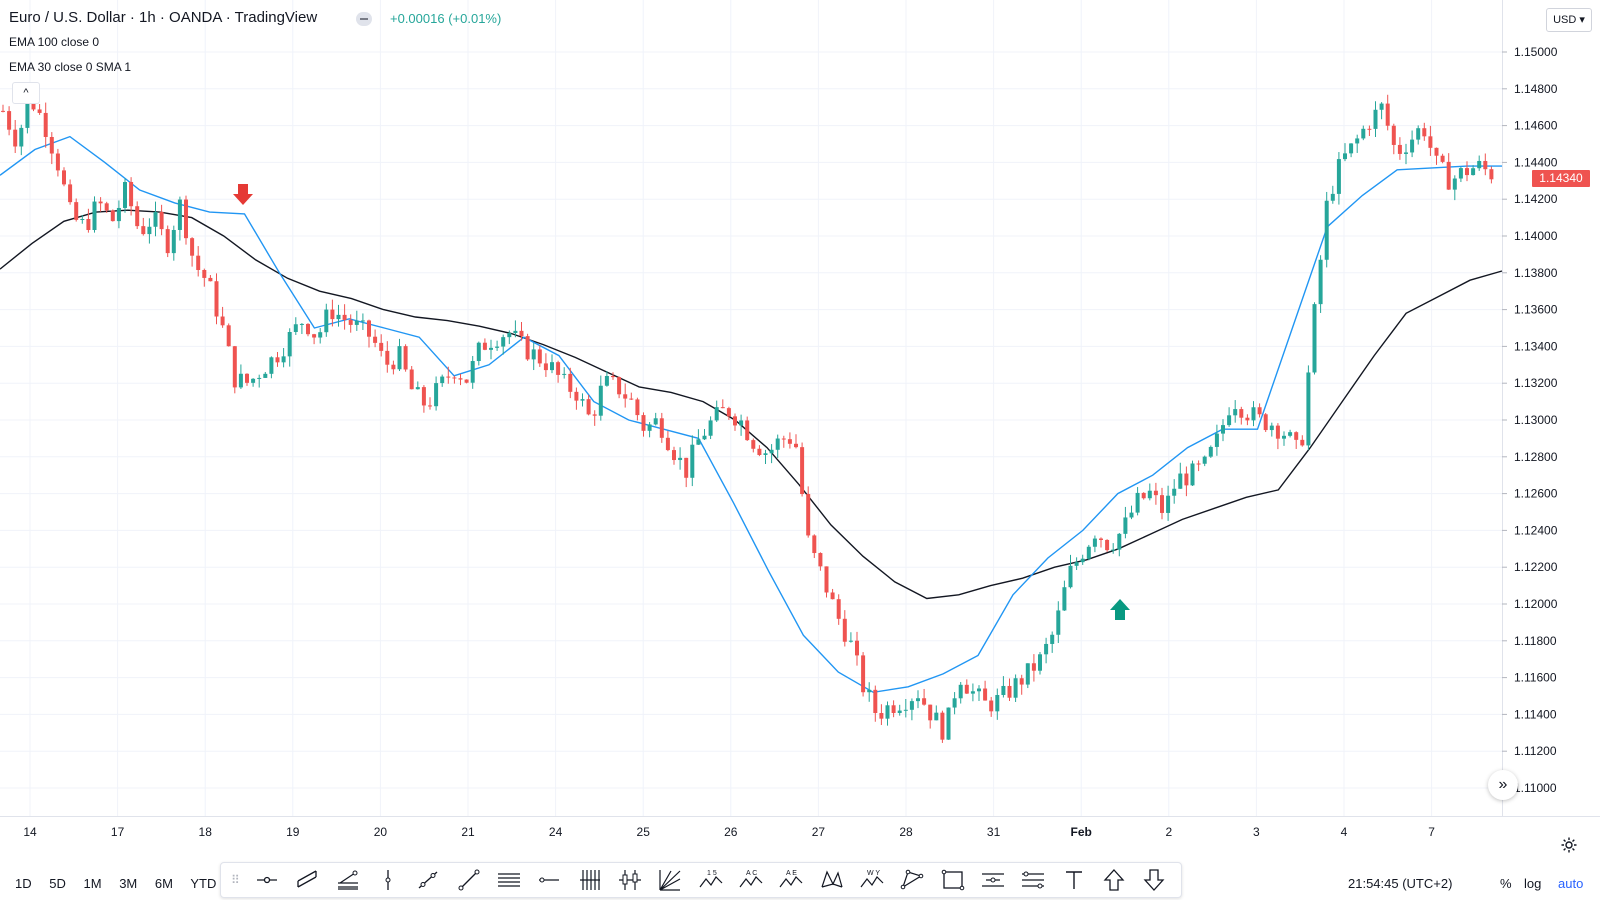 This screenshot has height=900, width=1600. Describe the element at coordinates (630, 880) in the screenshot. I see `candles-pattern-tool-icon` at that location.